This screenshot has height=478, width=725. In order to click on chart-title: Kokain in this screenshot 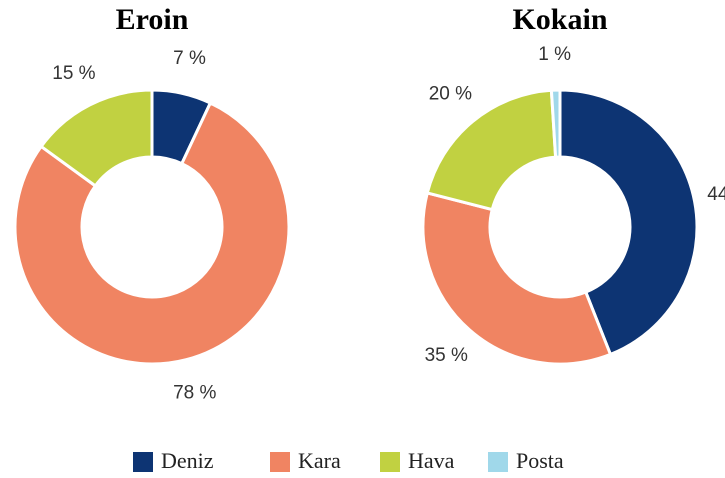, I will do `click(559, 19)`.